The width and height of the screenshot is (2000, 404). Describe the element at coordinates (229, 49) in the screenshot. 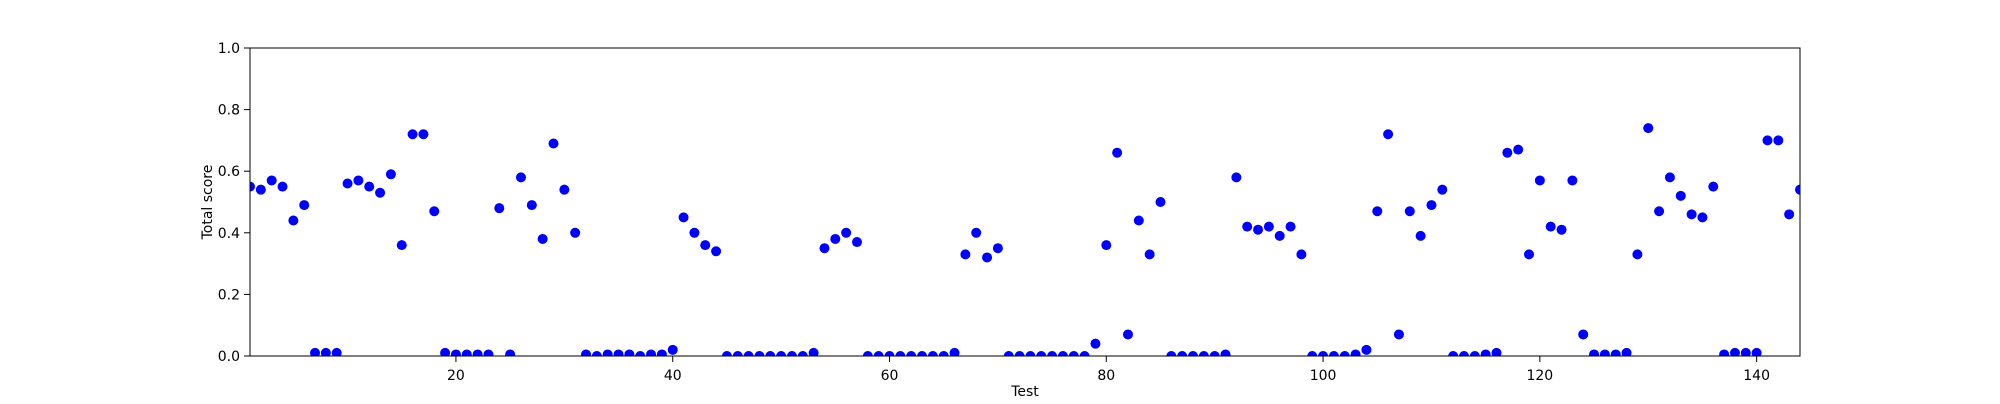

I see `y-tick-label: 1.0` at that location.